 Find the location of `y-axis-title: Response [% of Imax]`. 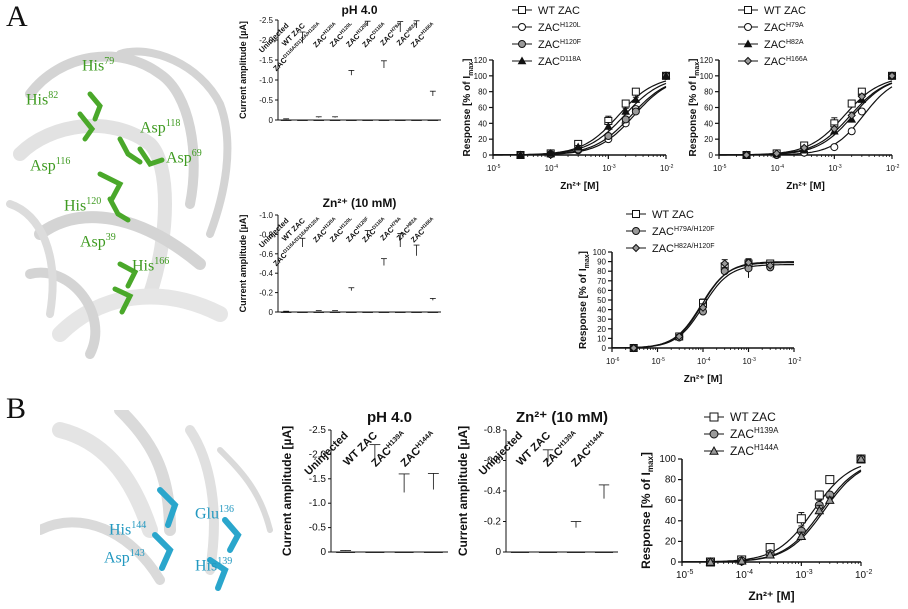

y-axis-title: Response [% of Imax] is located at coordinates (694, 108).